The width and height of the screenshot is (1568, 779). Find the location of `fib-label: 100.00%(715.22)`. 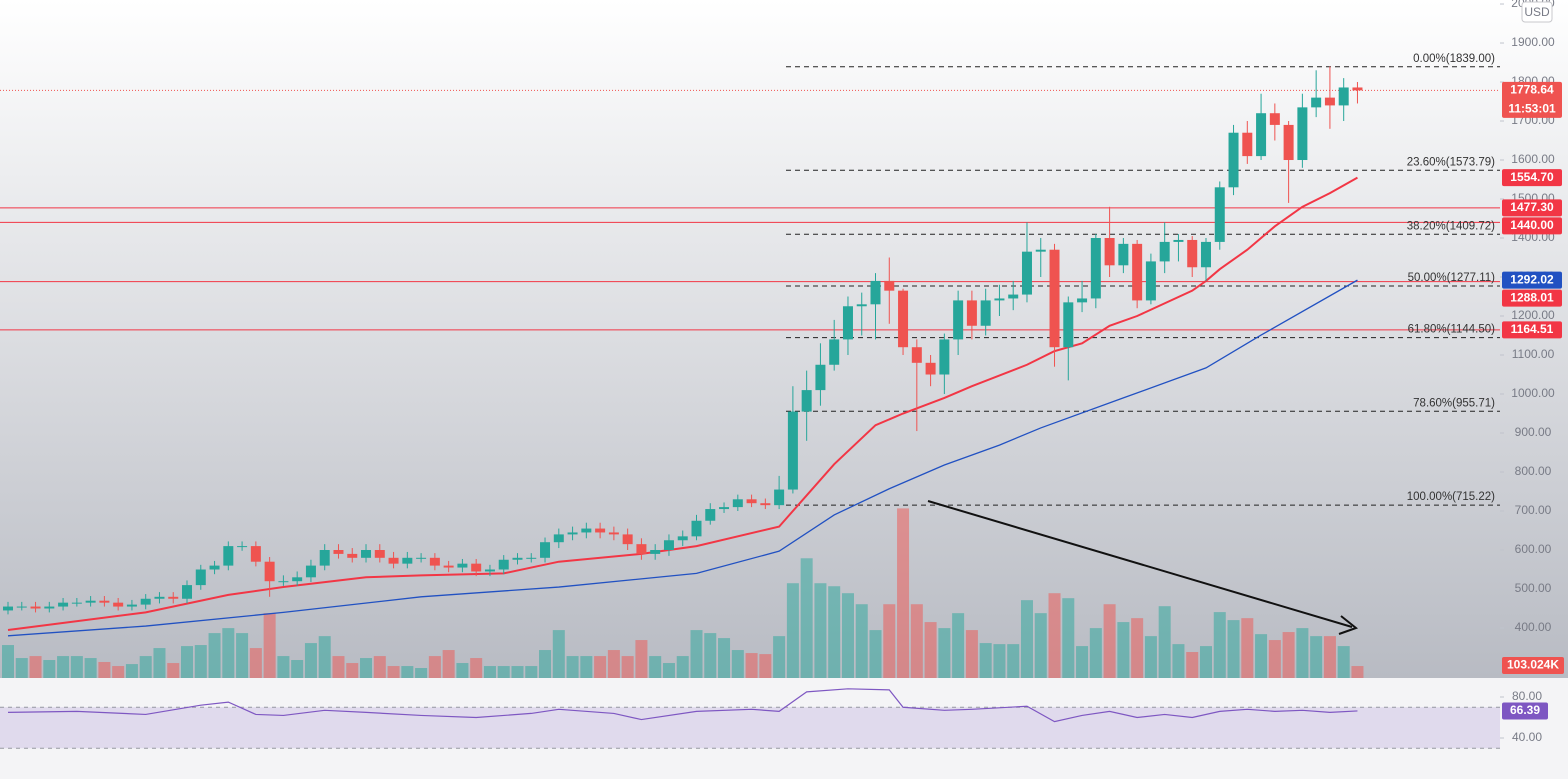

fib-label: 100.00%(715.22) is located at coordinates (1451, 497).